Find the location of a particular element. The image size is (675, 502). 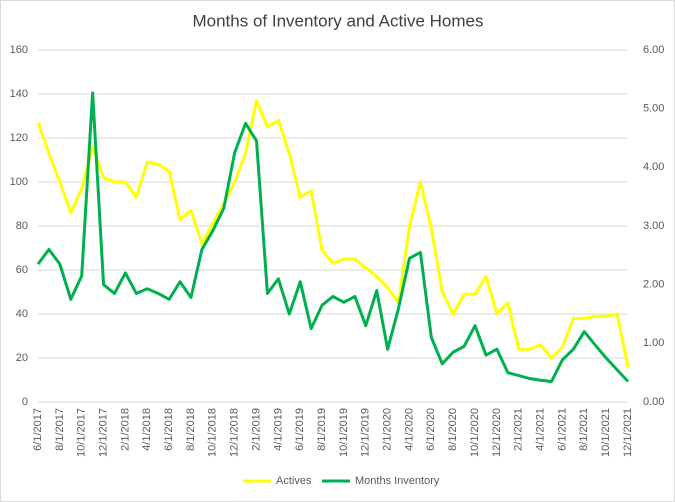

y-tick-label: 120 is located at coordinates (19, 138).